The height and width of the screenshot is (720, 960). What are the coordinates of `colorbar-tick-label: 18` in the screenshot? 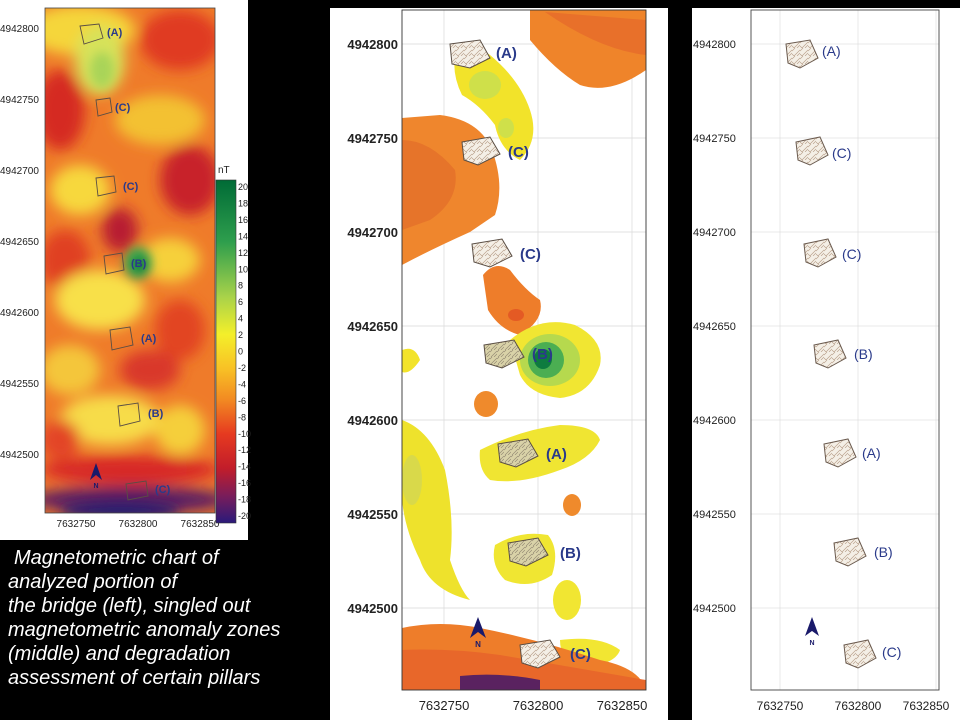 It's located at (243, 203).